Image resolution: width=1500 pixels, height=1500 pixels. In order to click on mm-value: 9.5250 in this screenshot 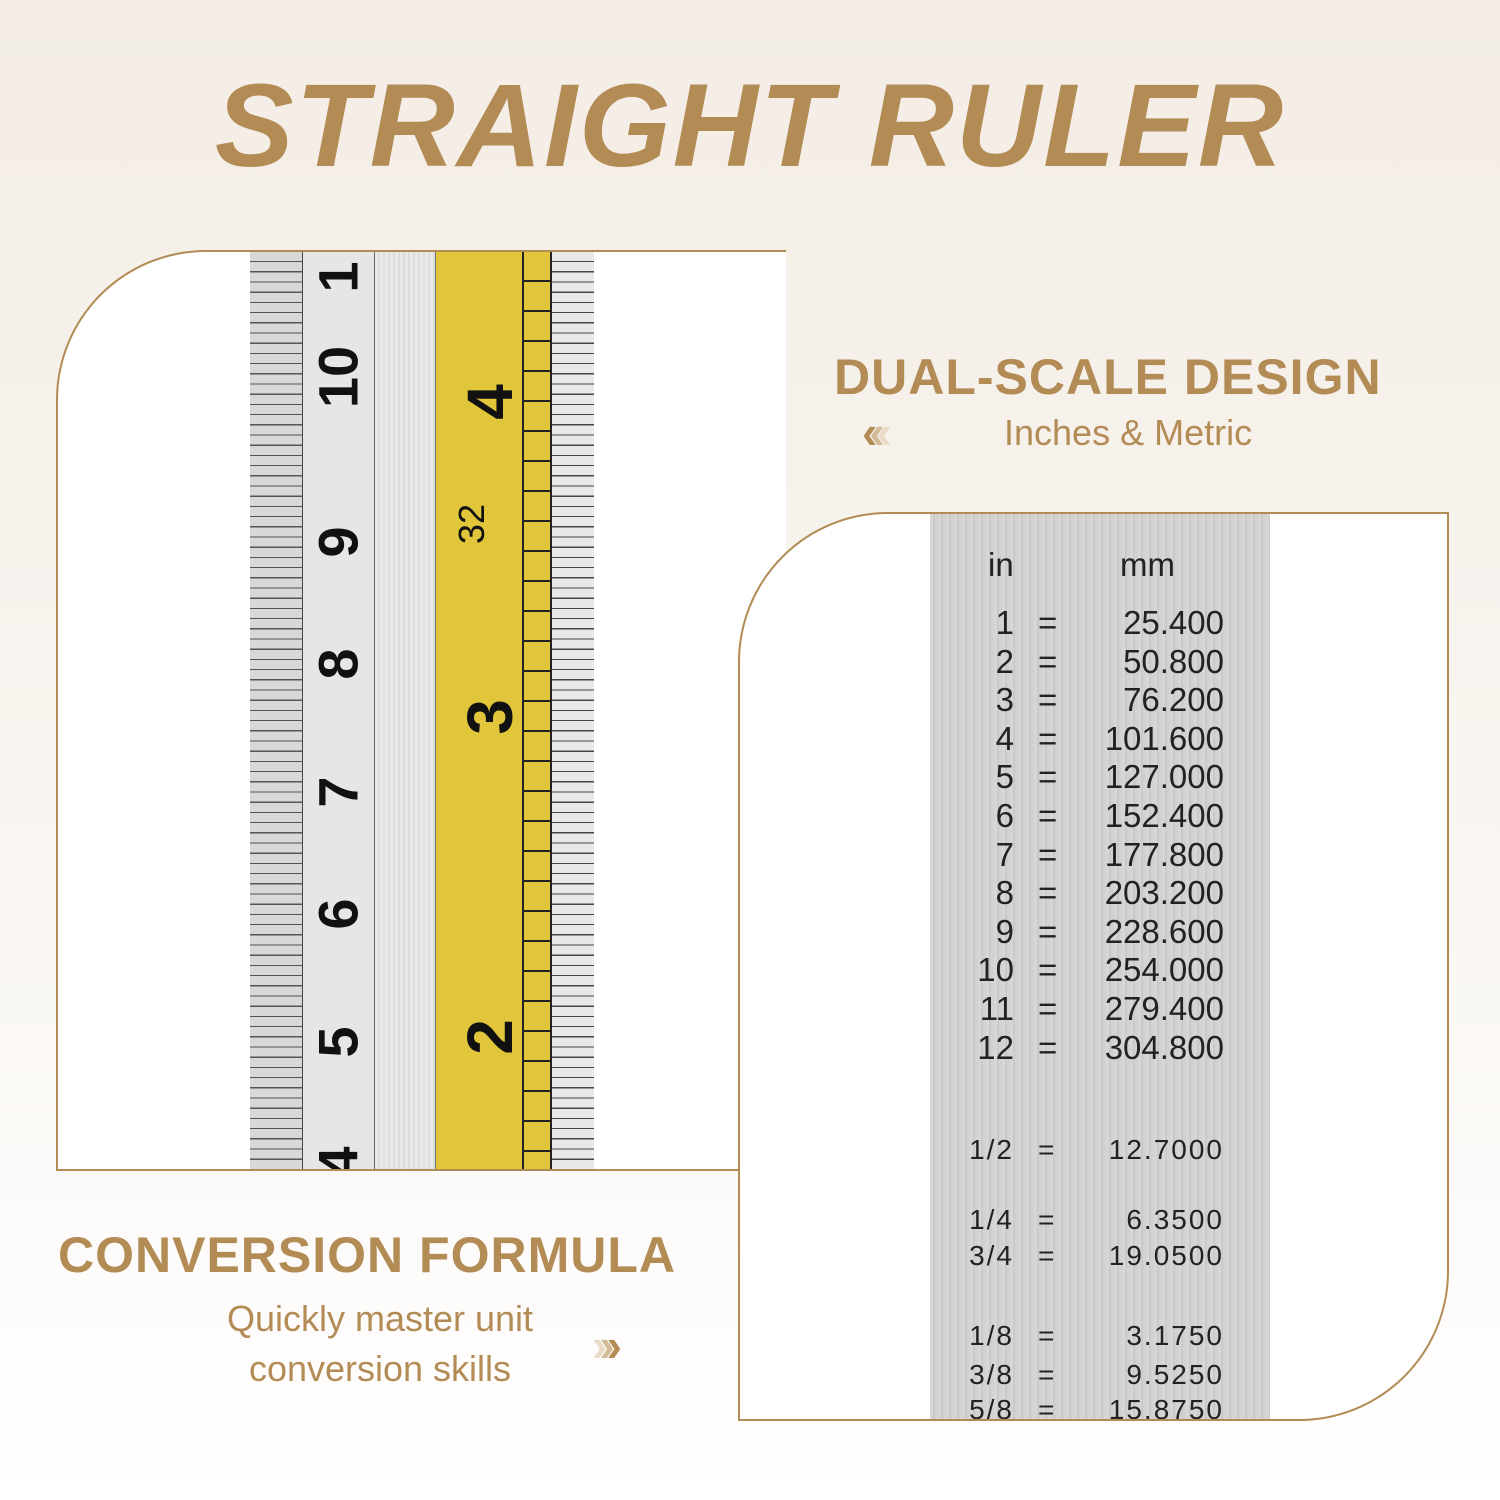, I will do `click(1175, 1374)`.